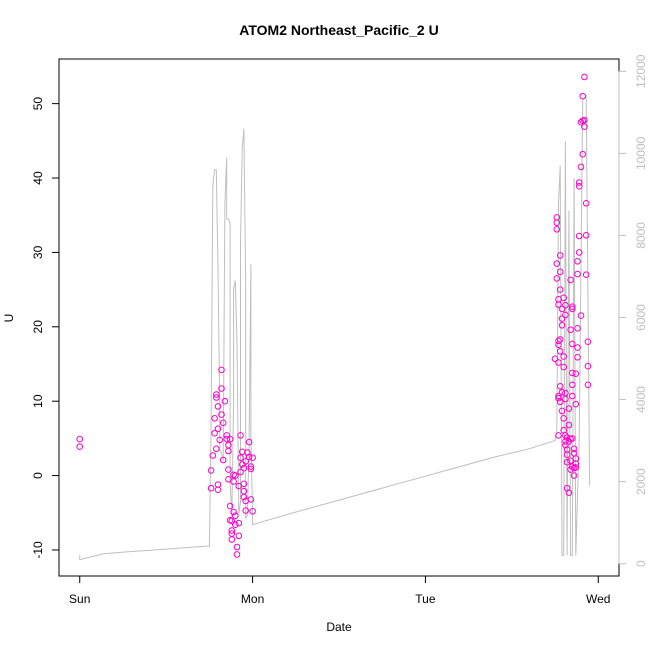 The height and width of the screenshot is (650, 650). Describe the element at coordinates (38, 550) in the screenshot. I see `y-tick-label: -10` at that location.